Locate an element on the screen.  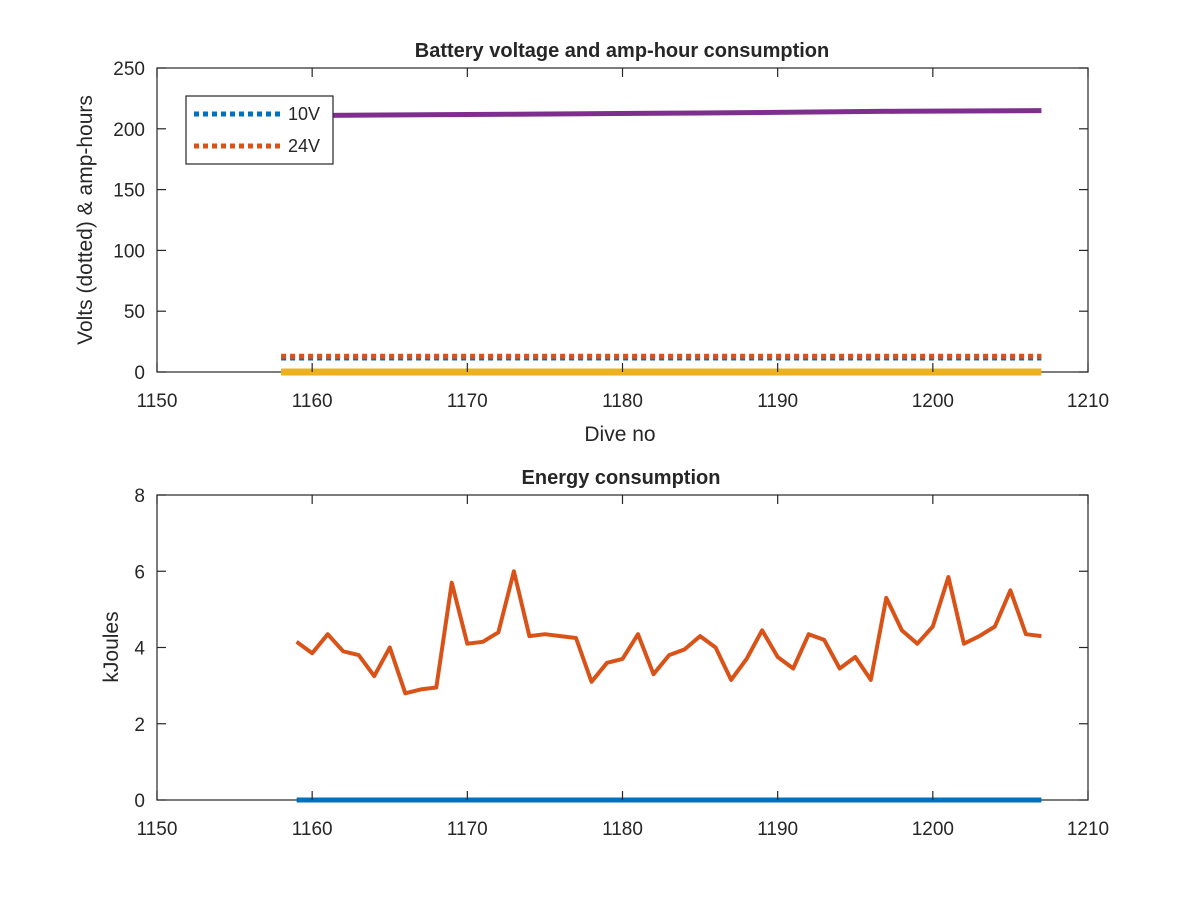
battery-x-axis-label: Dive no is located at coordinates (619, 434).